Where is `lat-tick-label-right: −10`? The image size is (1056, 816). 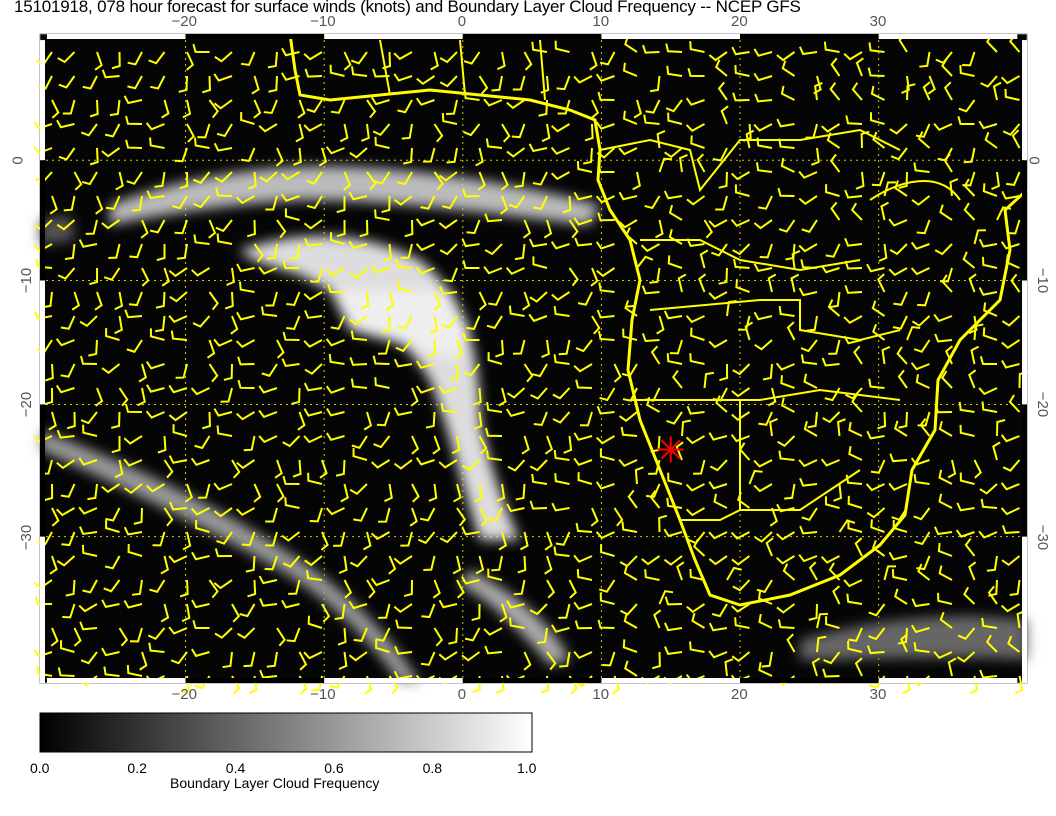
lat-tick-label-right: −10 is located at coordinates (1043, 281).